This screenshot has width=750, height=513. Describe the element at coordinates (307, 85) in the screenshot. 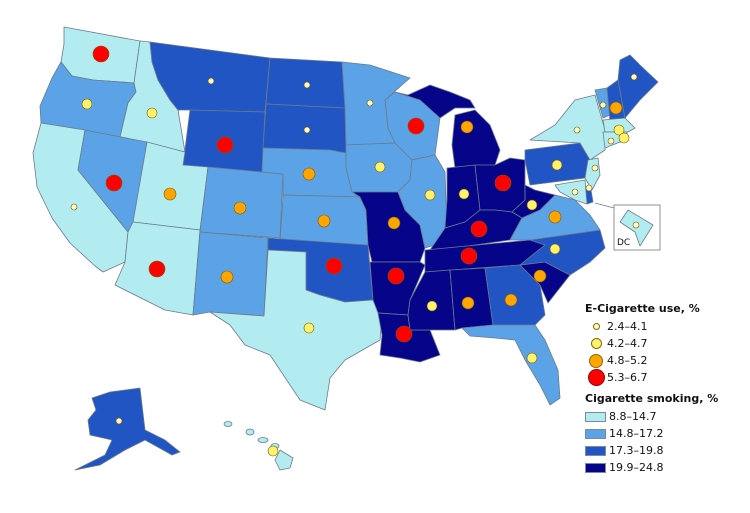

I see `ecig-nd` at that location.